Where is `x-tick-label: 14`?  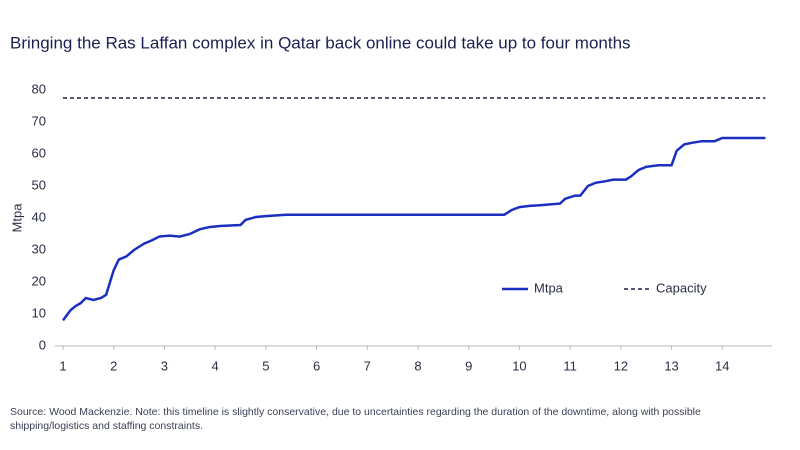 x-tick-label: 14 is located at coordinates (722, 365).